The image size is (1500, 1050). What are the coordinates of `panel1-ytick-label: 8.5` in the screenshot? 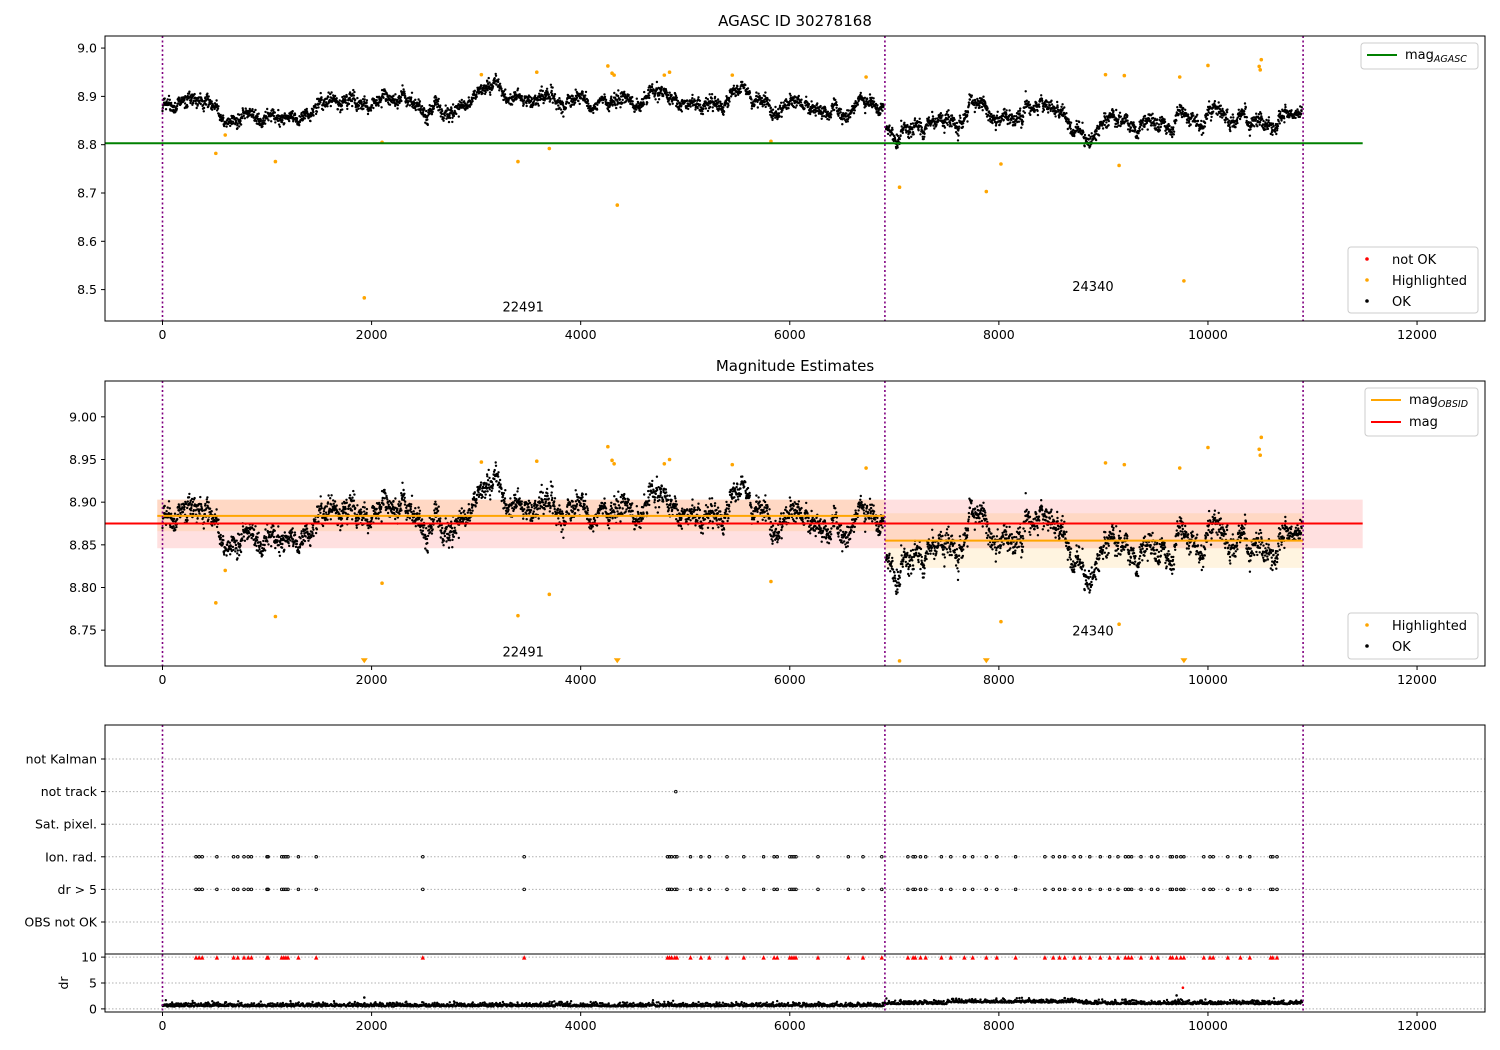 It's located at (87, 289).